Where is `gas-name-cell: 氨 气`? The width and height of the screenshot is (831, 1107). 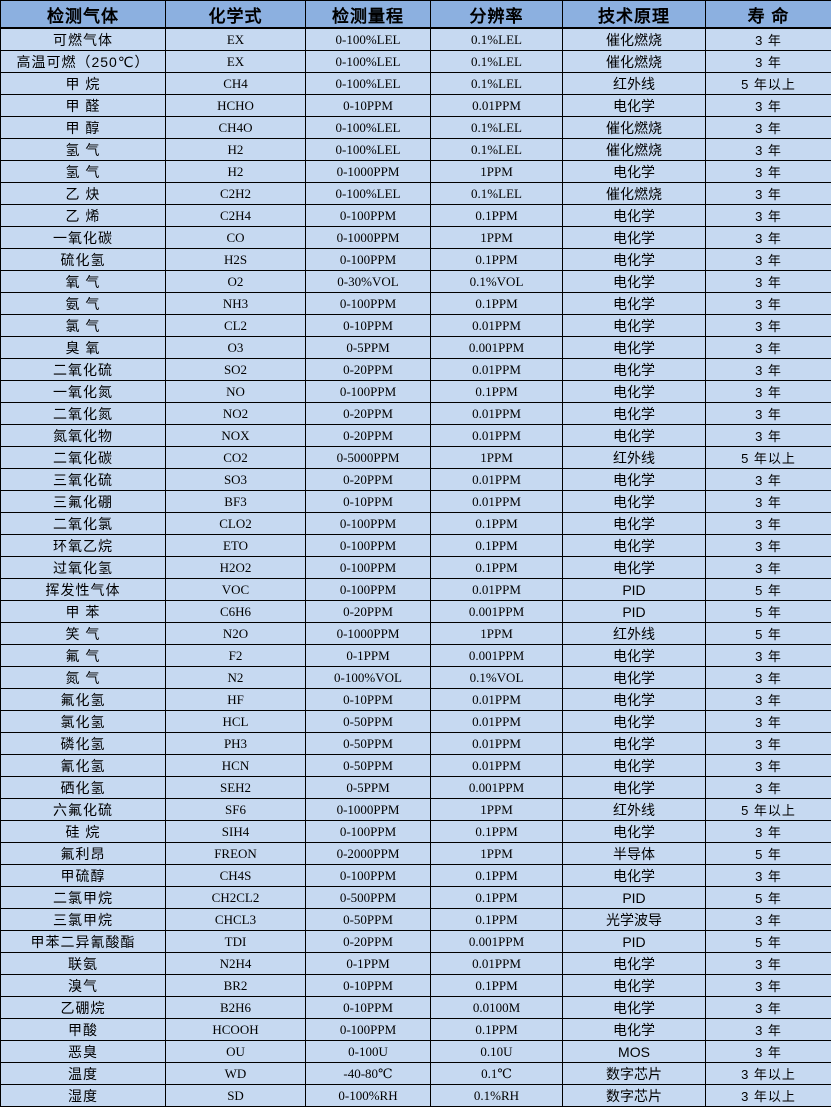
gas-name-cell: 氨 气 is located at coordinates (83, 304).